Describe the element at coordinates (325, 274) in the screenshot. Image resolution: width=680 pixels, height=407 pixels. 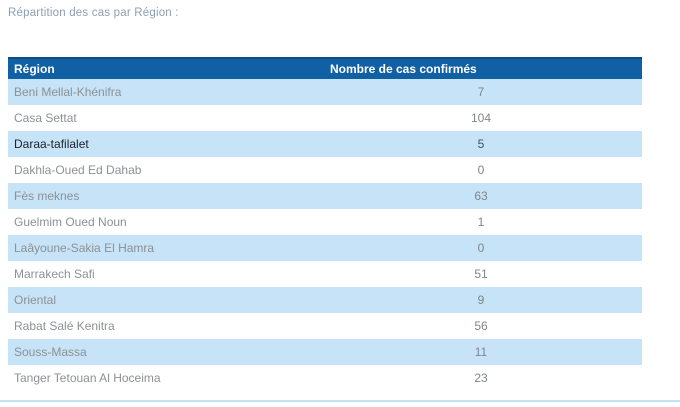
I see `table-row: Marrakech Safi 51` at that location.